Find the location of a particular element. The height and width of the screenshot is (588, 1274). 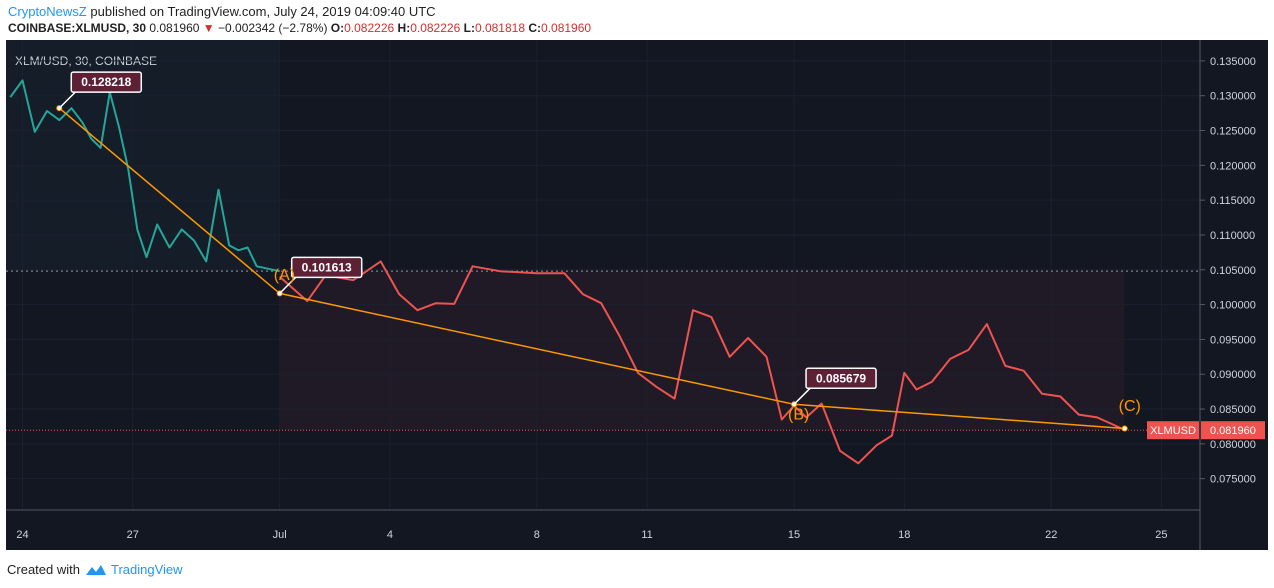

y-tick-label: 0.130000 is located at coordinates (1233, 97).